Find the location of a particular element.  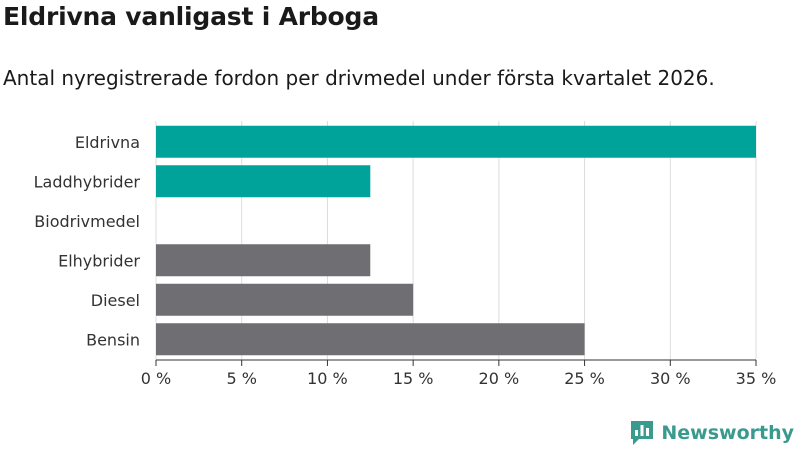

brand-logo: Newsworthy is located at coordinates (711, 433).